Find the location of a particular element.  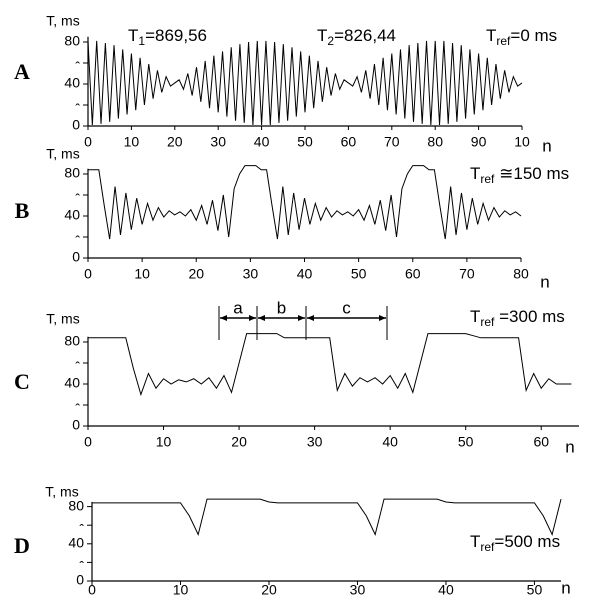

annotation: Tref ≅150 ms is located at coordinates (519, 175).